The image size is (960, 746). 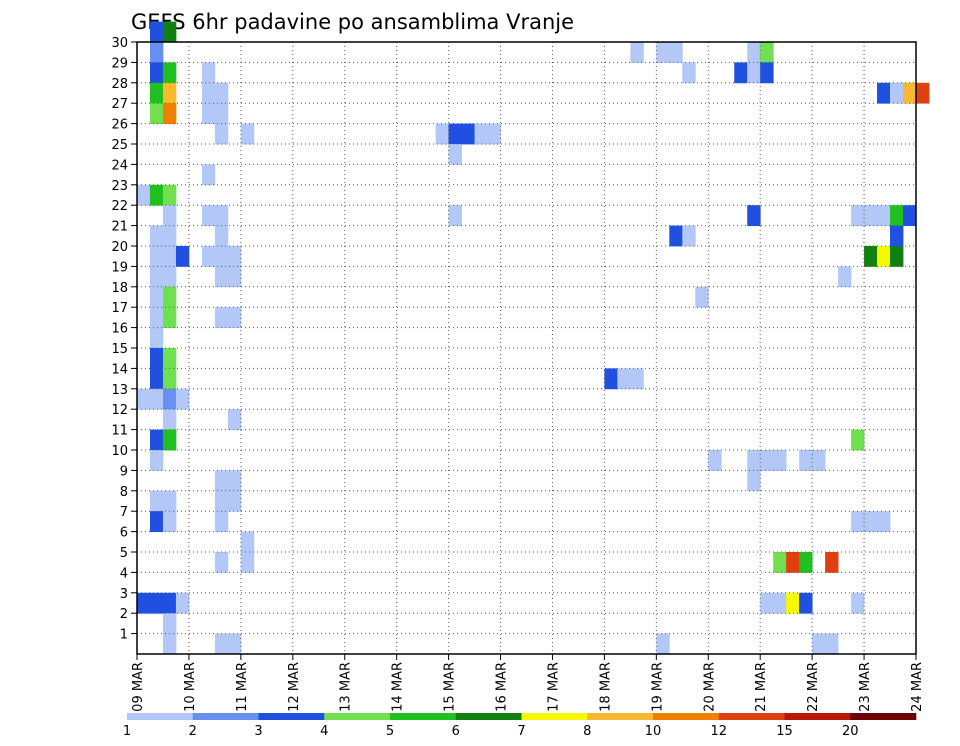 What do you see at coordinates (119, 165) in the screenshot?
I see `y-tick-label: 24` at bounding box center [119, 165].